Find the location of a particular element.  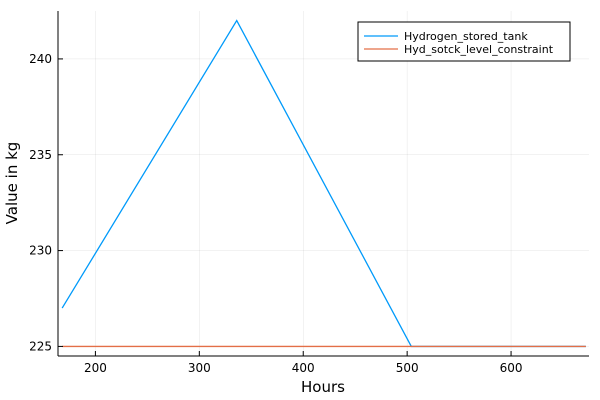

y-tick-label: 225 is located at coordinates (40, 346).